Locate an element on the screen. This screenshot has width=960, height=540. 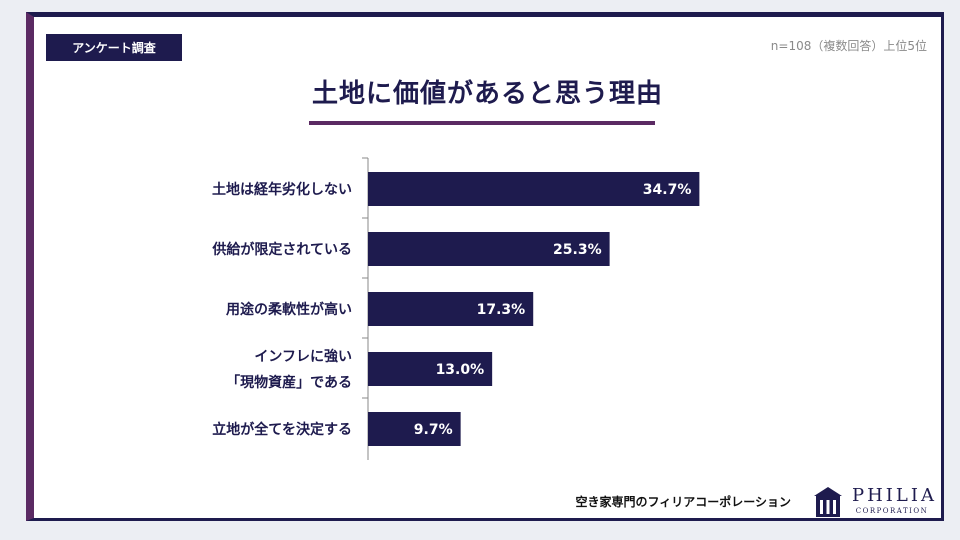
category-label-1-0: 供給が限定されている is located at coordinates (281, 249).